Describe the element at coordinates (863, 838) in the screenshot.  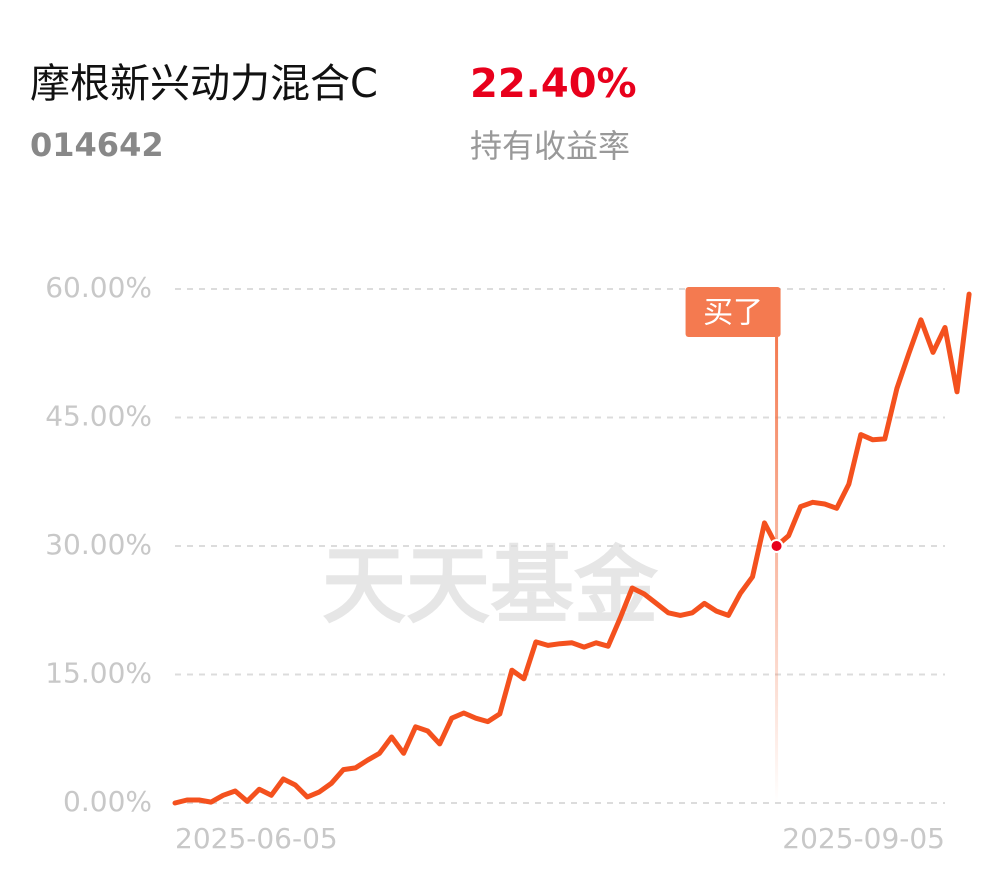
I see `x-tick-label: 2025-09-05` at that location.